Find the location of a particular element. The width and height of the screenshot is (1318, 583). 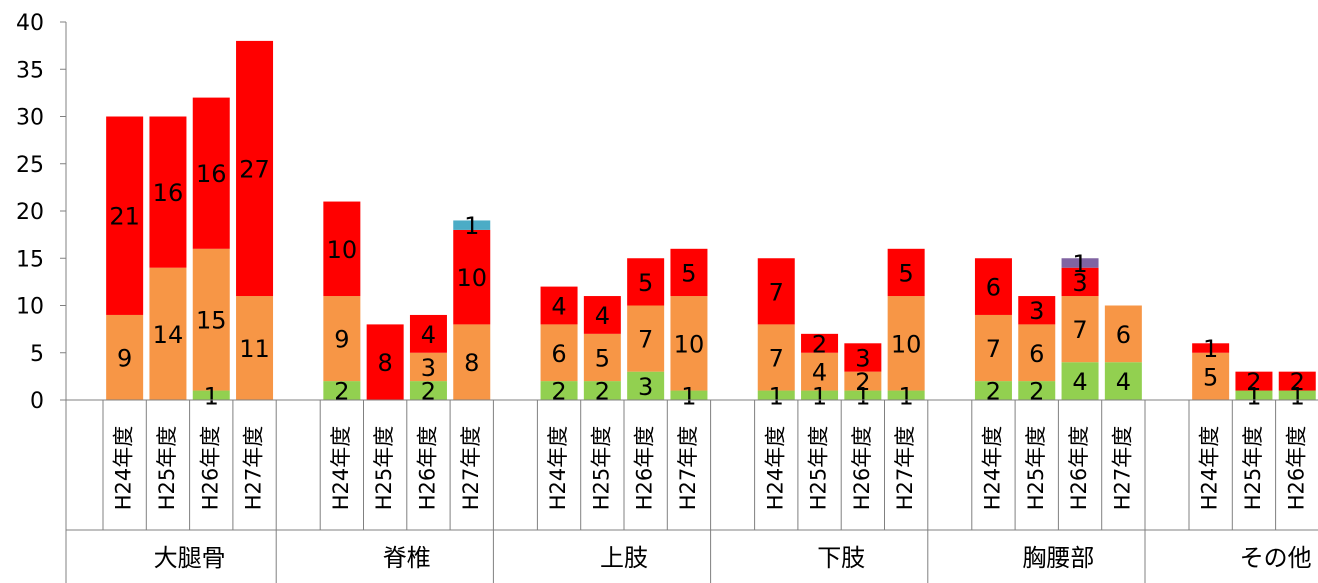

data-label: 14 is located at coordinates (168, 335).